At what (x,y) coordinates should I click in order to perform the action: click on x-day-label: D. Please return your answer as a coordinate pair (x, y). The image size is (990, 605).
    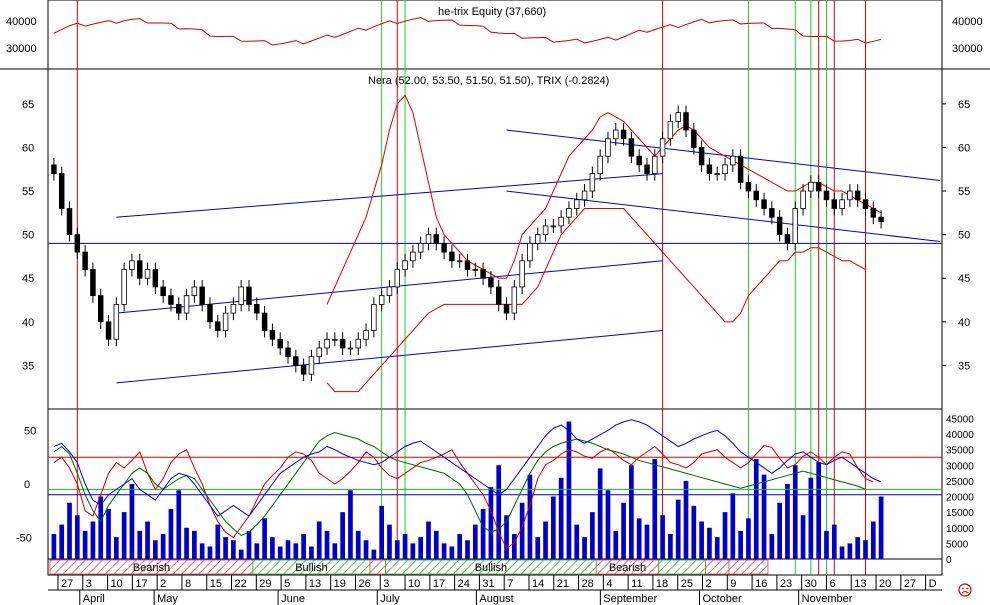
    Looking at the image, I should click on (933, 584).